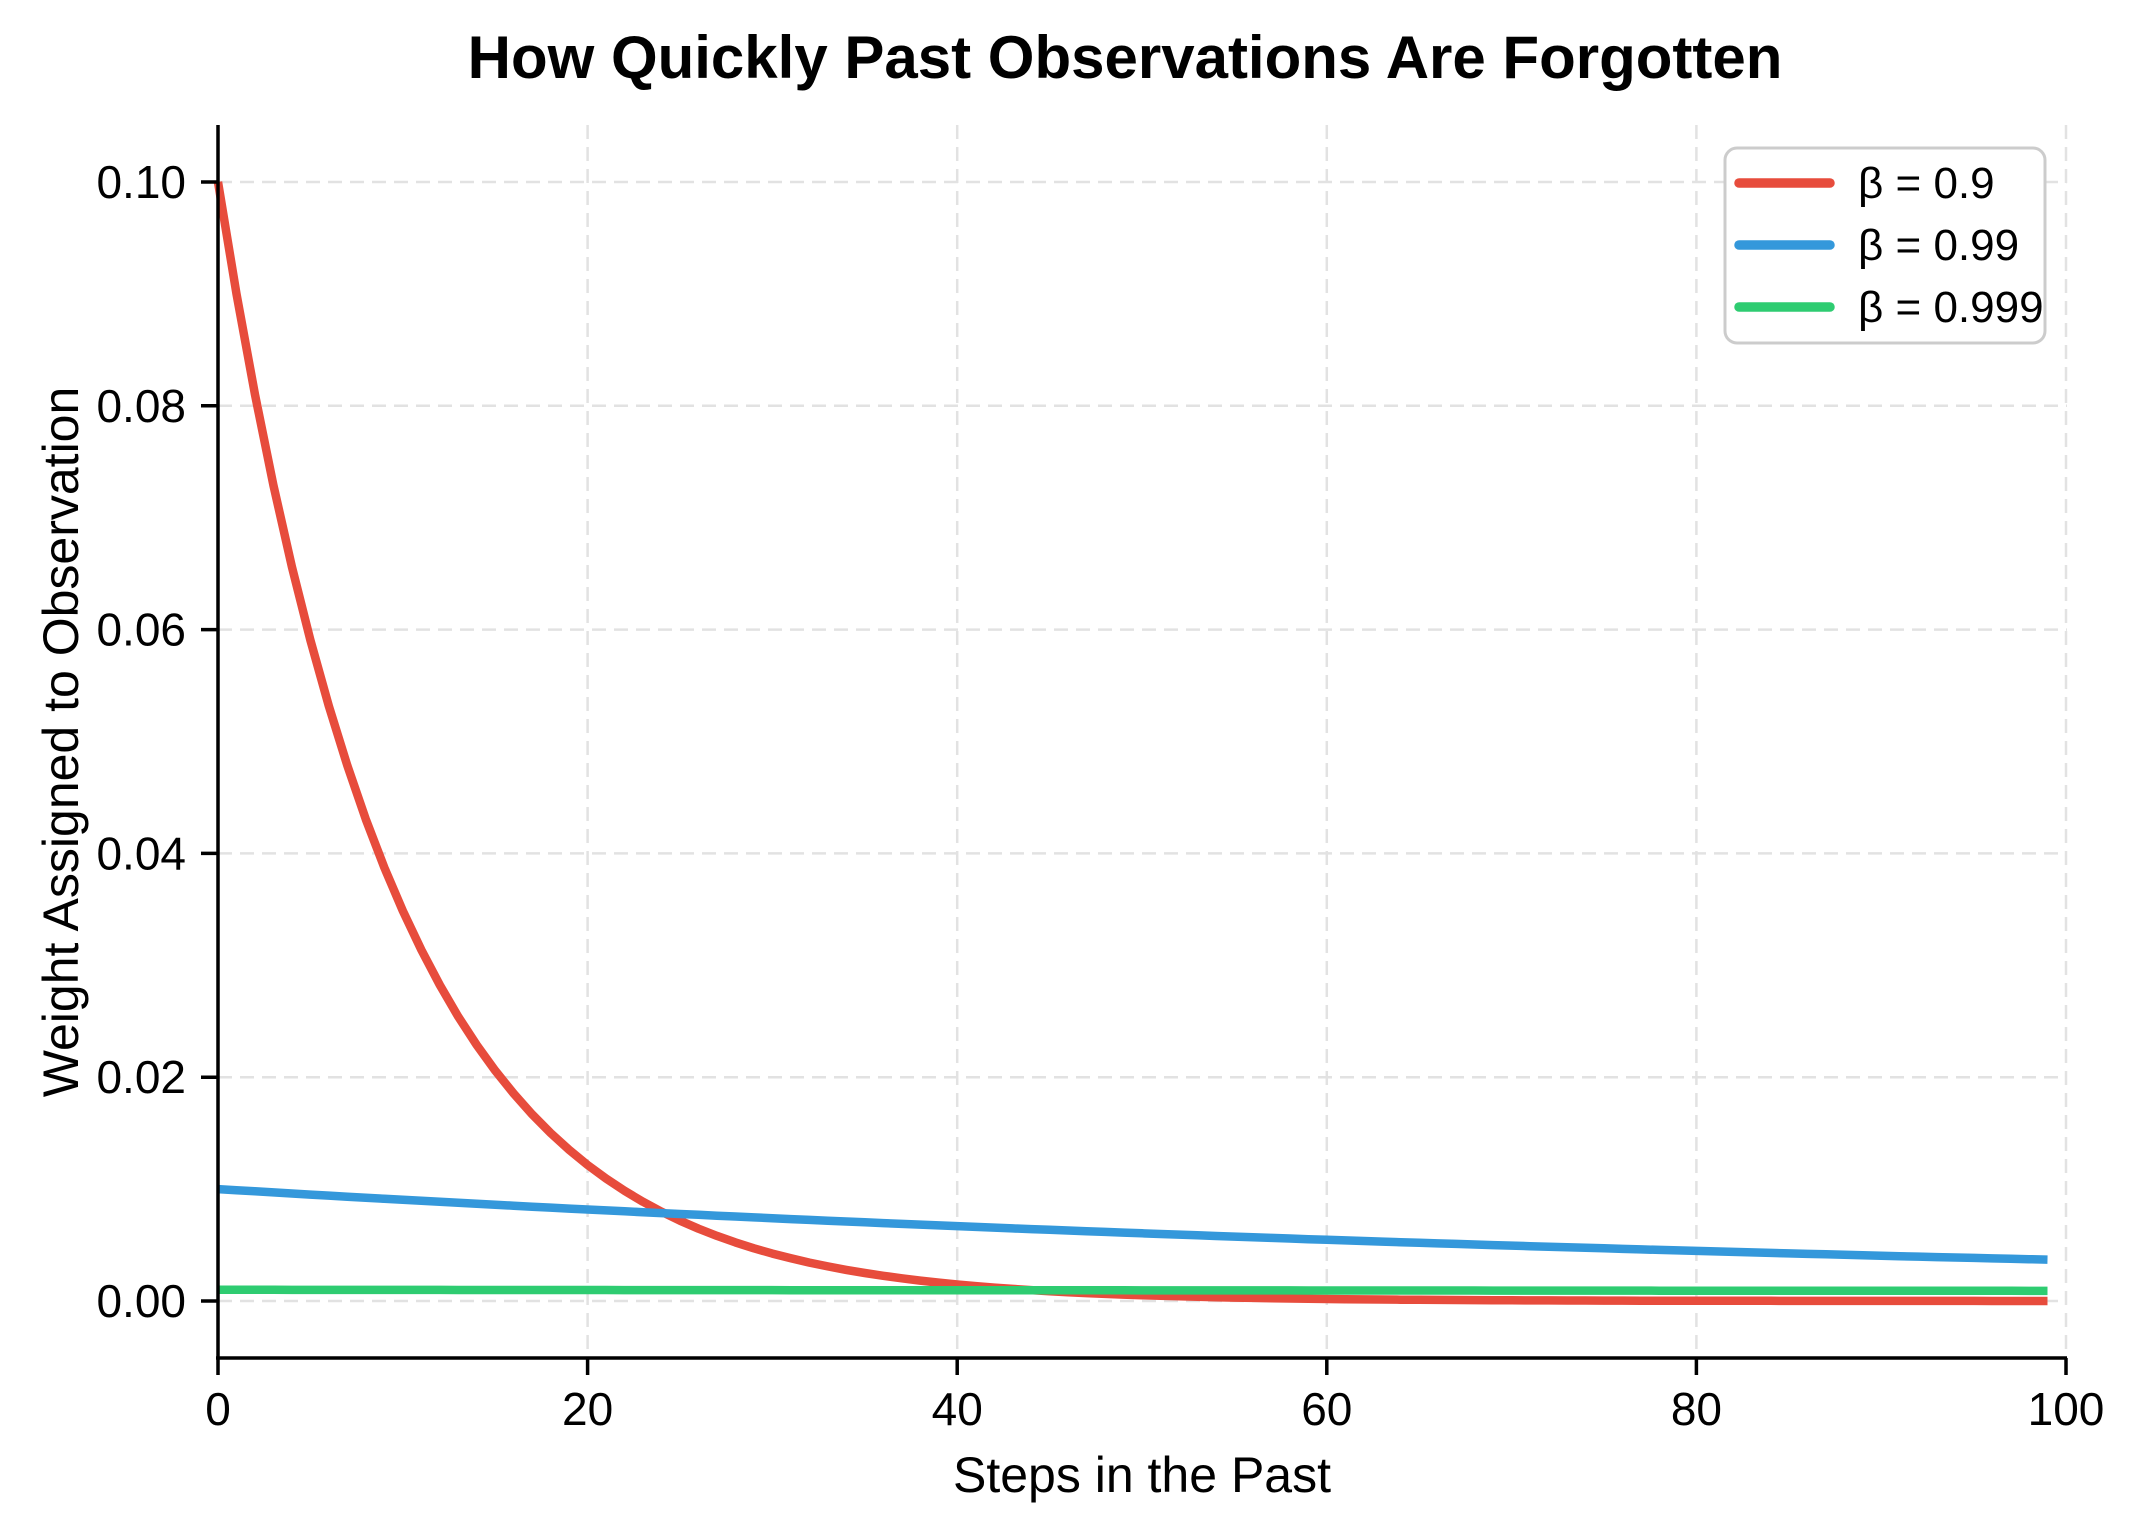  Describe the element at coordinates (1926, 183) in the screenshot. I see `legend-item-label: β = 0.9` at that location.